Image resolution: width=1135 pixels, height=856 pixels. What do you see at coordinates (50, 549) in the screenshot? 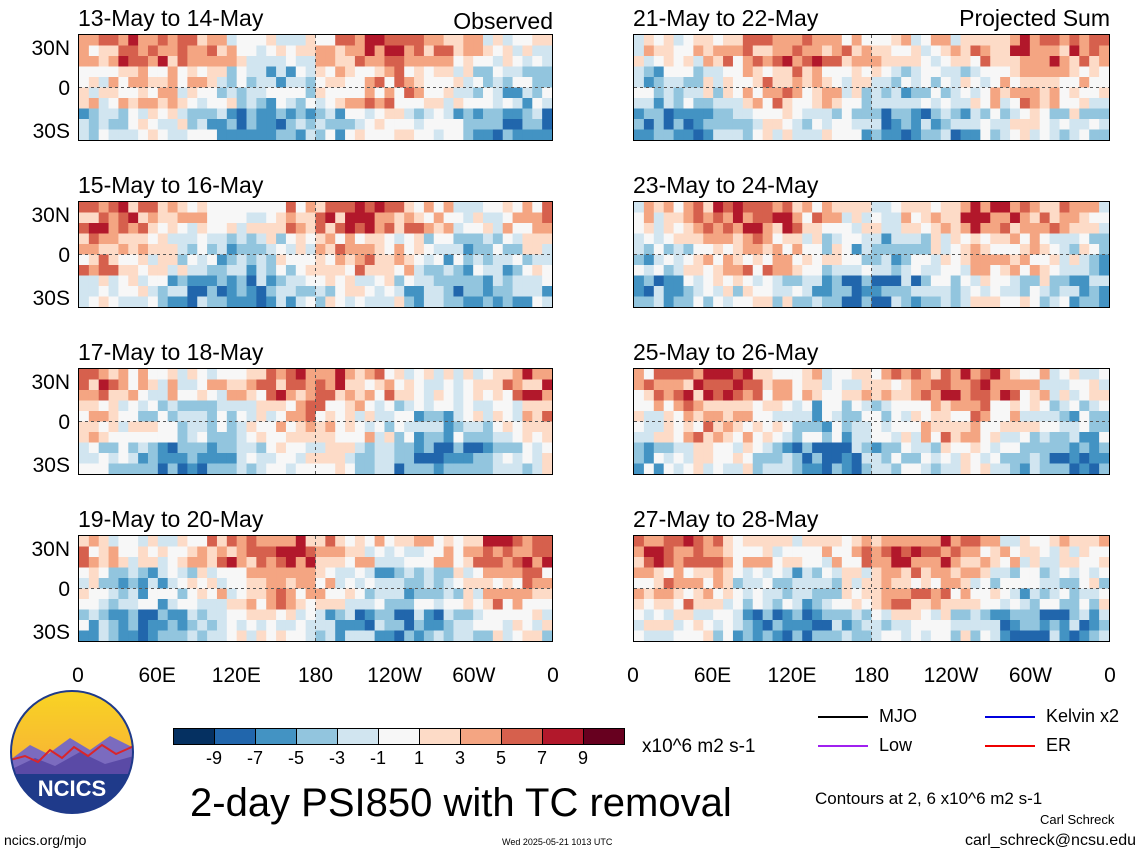
I see `lat-label: 30N` at bounding box center [50, 549].